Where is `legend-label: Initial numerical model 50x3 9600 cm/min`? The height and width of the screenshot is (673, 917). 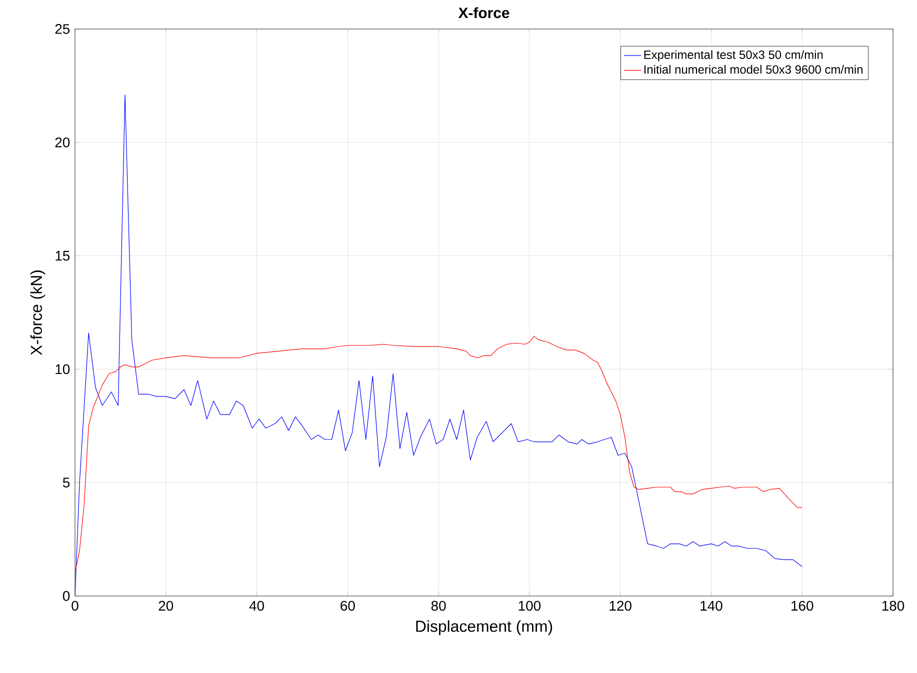 legend-label: Initial numerical model 50x3 9600 cm/min is located at coordinates (753, 69).